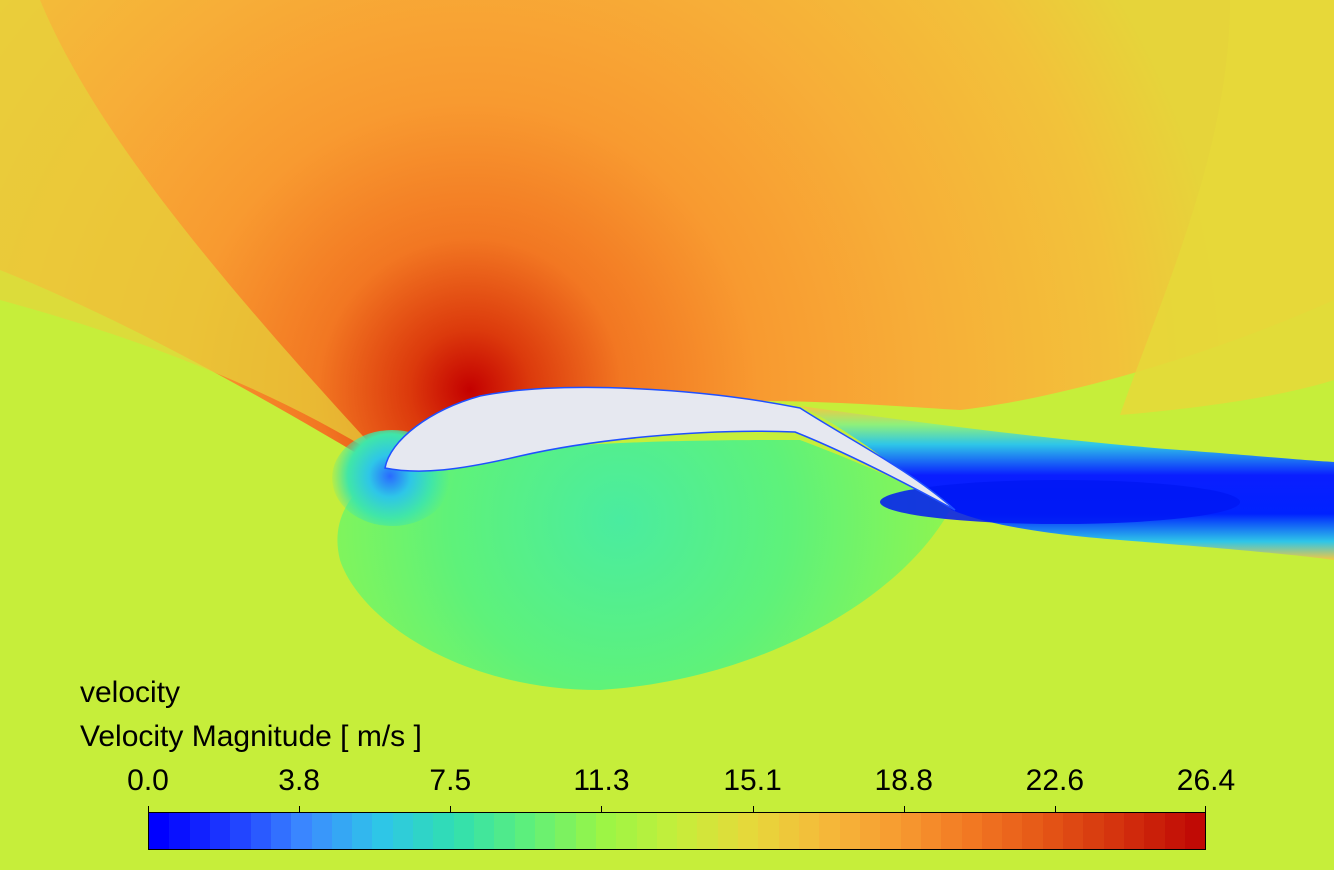 The width and height of the screenshot is (1334, 870). Describe the element at coordinates (1206, 780) in the screenshot. I see `colorbar-tick-label: 26.4` at that location.